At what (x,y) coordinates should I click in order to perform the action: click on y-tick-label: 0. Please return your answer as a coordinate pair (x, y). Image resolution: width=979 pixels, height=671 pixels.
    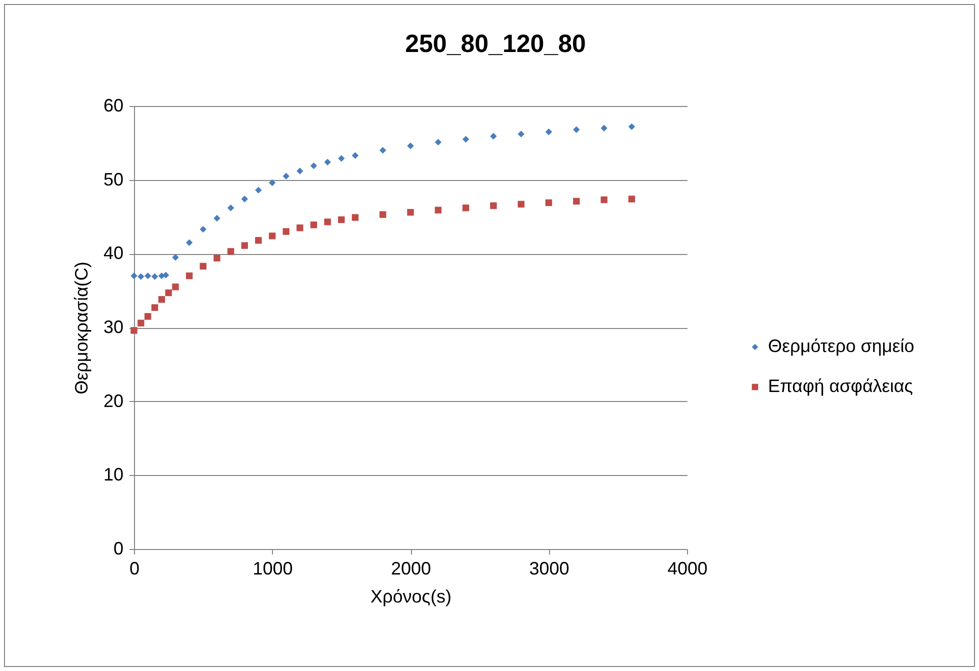
    Looking at the image, I should click on (118, 548).